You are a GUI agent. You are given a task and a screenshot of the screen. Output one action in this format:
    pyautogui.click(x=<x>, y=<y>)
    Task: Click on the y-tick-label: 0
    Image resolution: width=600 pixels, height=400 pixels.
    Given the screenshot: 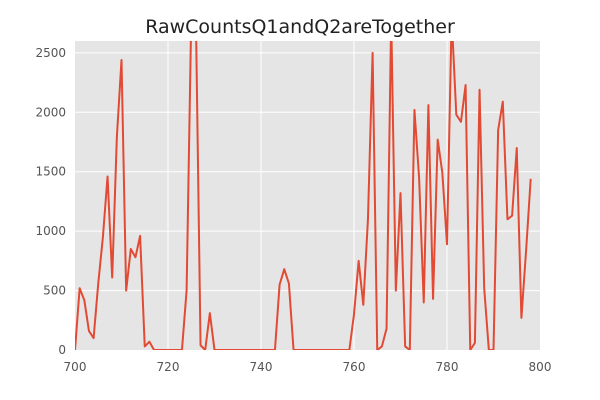 What is the action you would take?
    pyautogui.click(x=62, y=350)
    